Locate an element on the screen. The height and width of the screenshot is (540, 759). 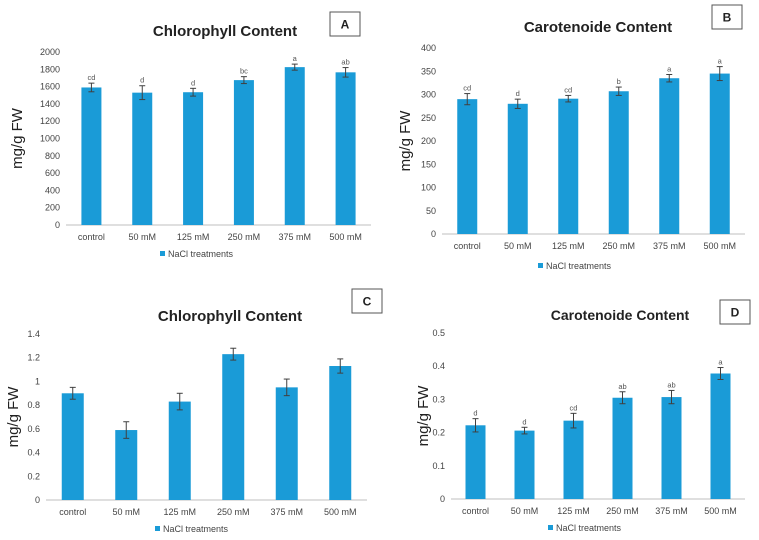
y-tick-label: 0.3 is located at coordinates (438, 399).